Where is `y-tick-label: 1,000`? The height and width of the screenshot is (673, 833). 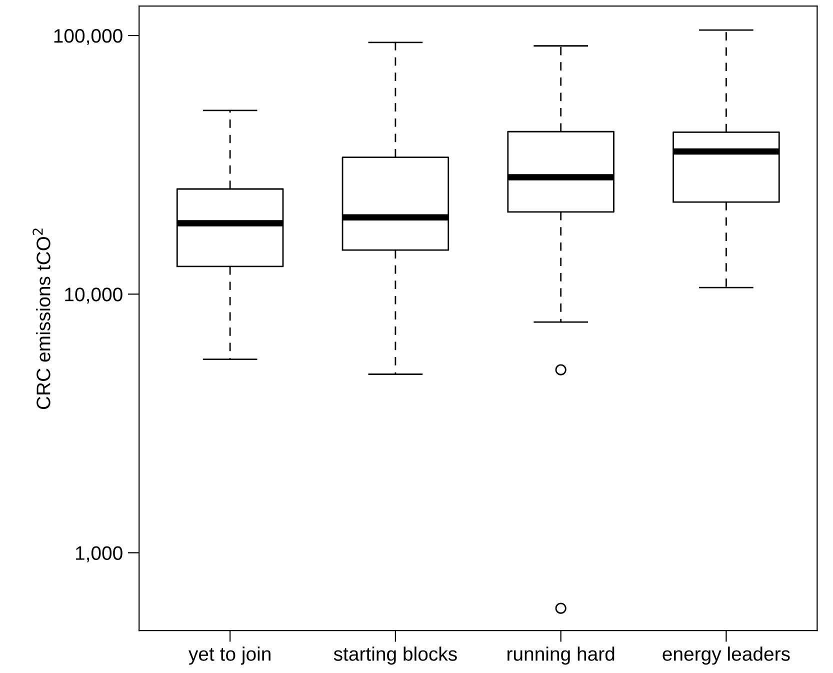 y-tick-label: 1,000 is located at coordinates (99, 554).